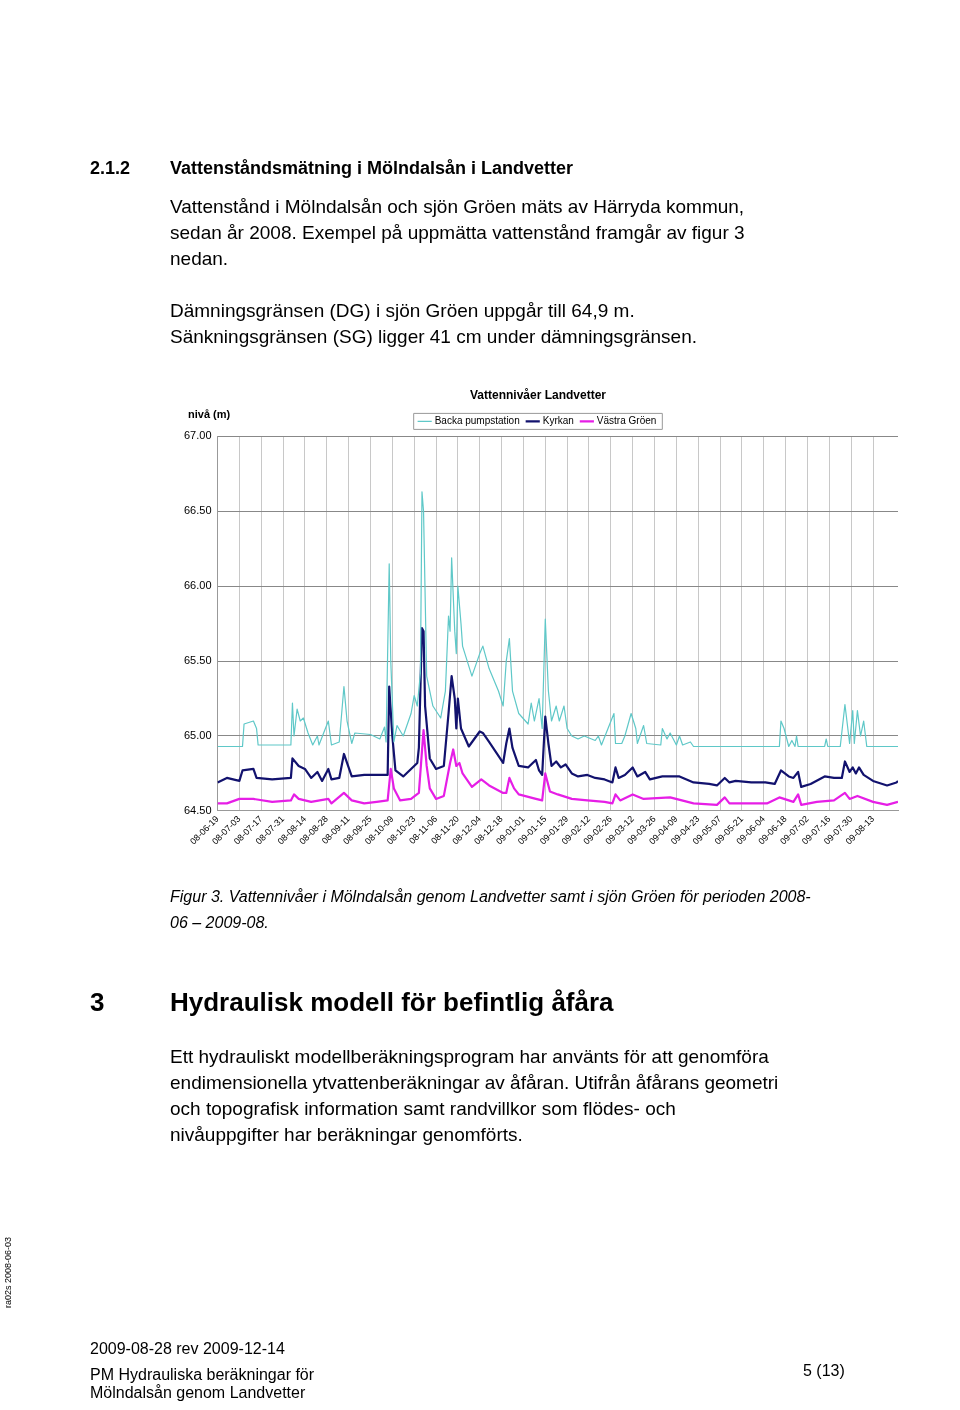 The image size is (960, 1410). Describe the element at coordinates (538, 394) in the screenshot. I see `chart-title: Vattennivåer Landvetter` at that location.